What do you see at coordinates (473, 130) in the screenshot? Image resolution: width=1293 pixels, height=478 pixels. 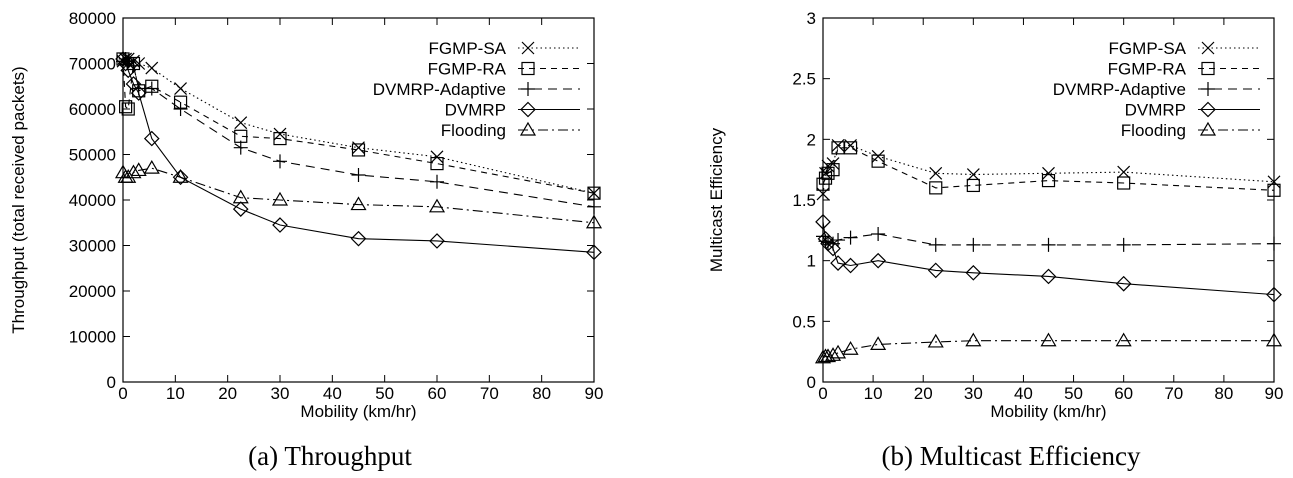 I see `legend-label: Flooding` at bounding box center [473, 130].